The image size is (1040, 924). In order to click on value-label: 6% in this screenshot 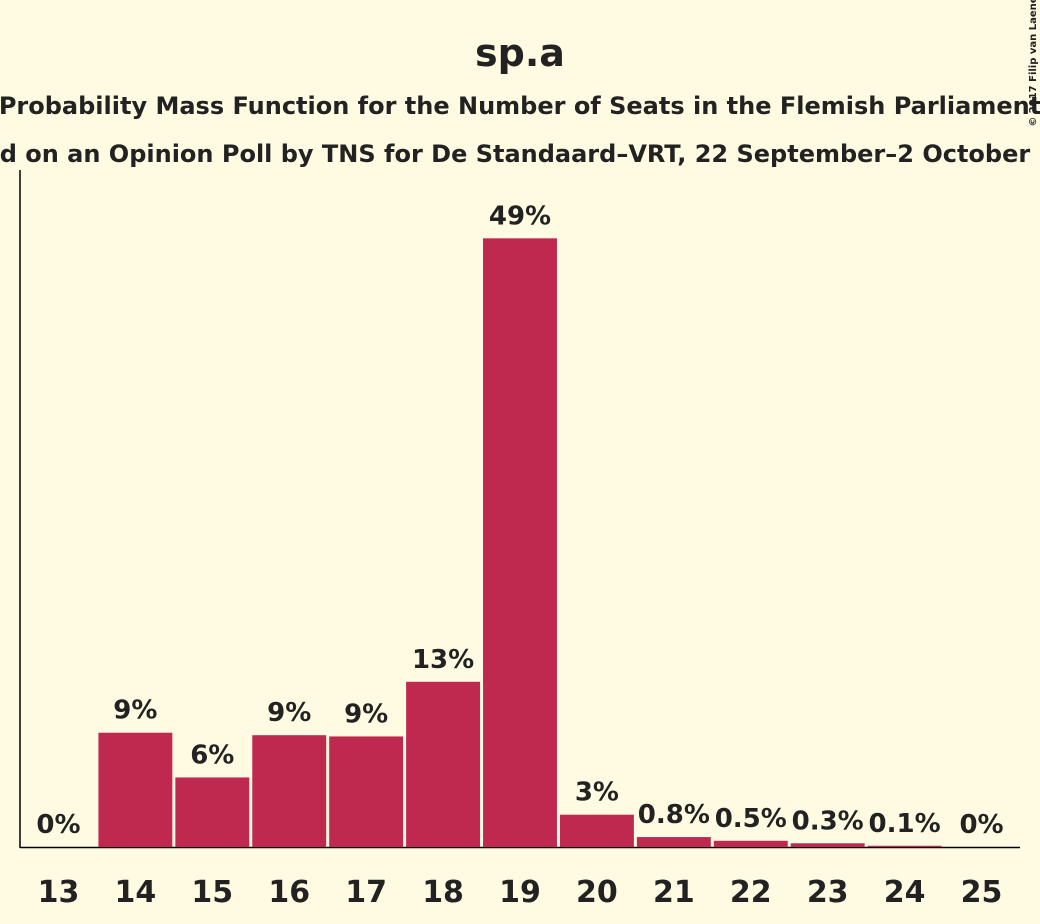, I will do `click(212, 755)`.